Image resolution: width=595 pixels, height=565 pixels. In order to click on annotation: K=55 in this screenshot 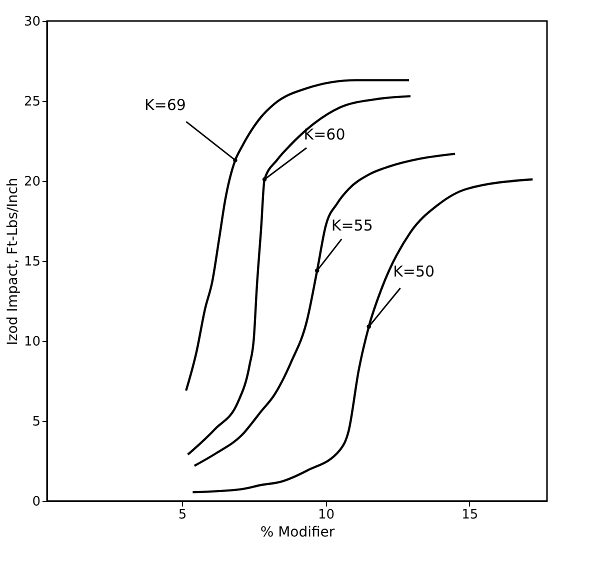, I will do `click(352, 225)`.